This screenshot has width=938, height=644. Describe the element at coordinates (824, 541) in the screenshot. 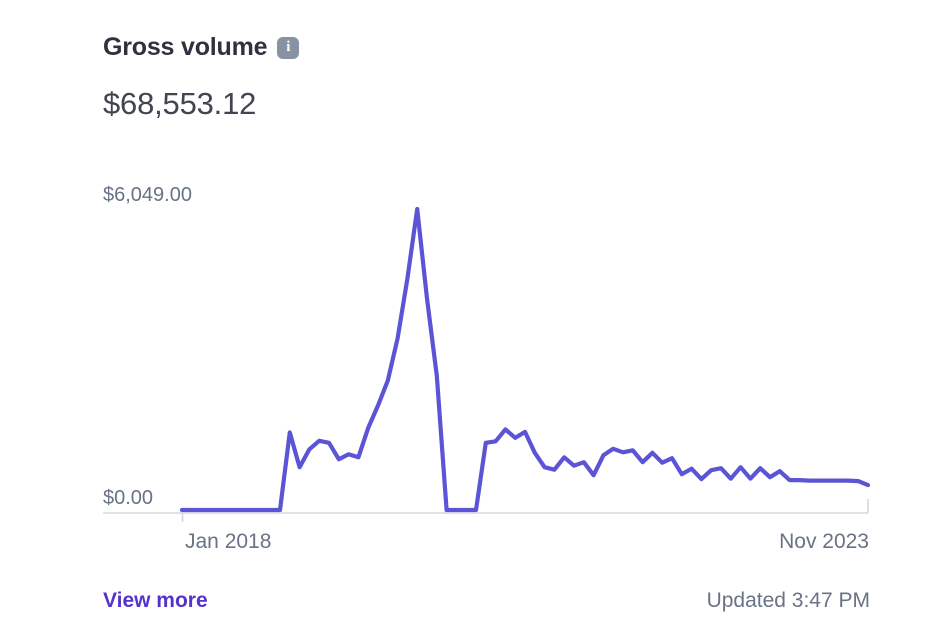

I see `x-axis-end-label: Nov 2023` at that location.